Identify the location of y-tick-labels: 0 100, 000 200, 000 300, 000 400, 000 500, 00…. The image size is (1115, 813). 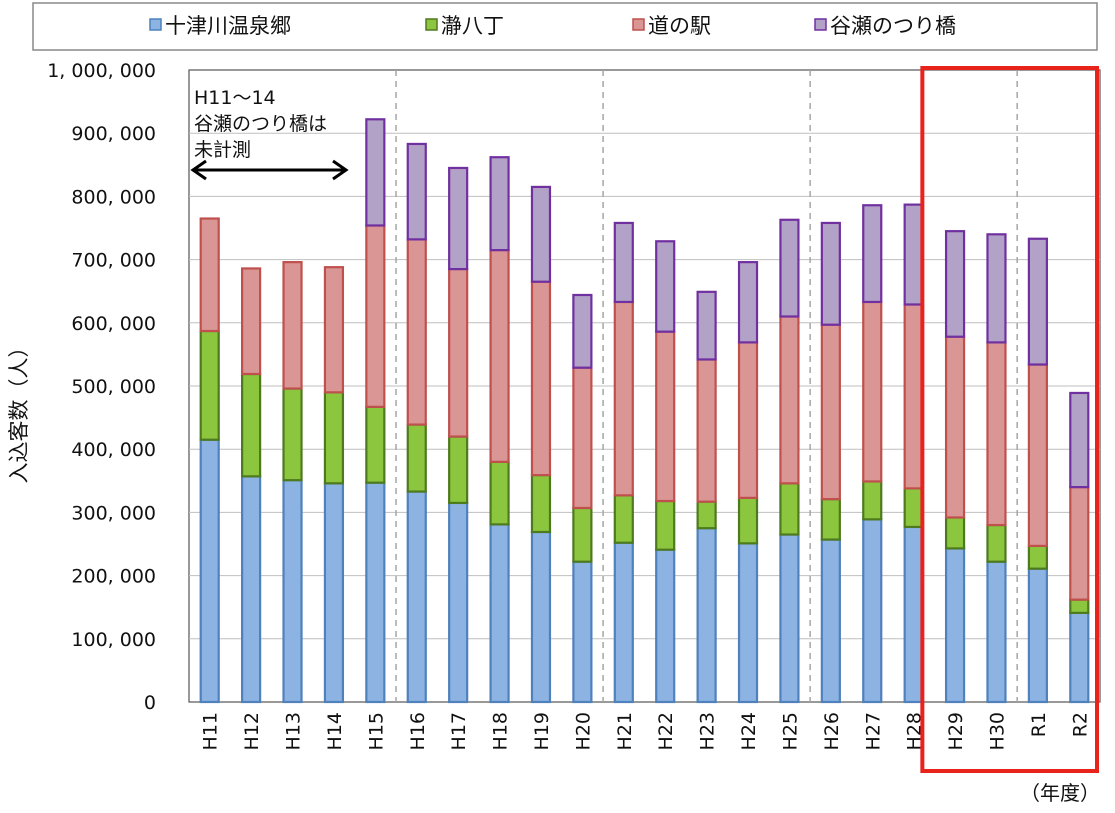
(101, 387).